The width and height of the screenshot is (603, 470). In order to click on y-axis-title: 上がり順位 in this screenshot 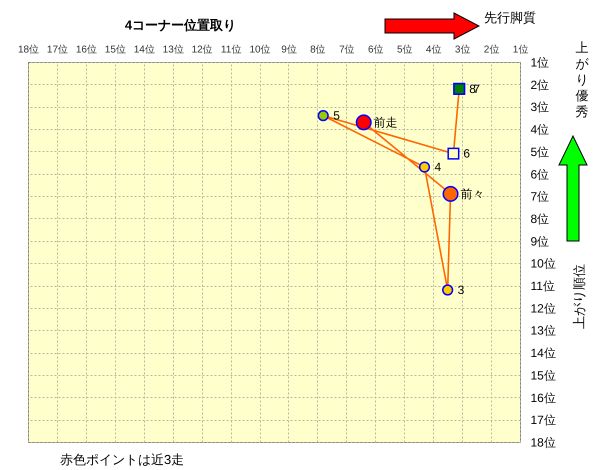, I will do `click(579, 296)`.